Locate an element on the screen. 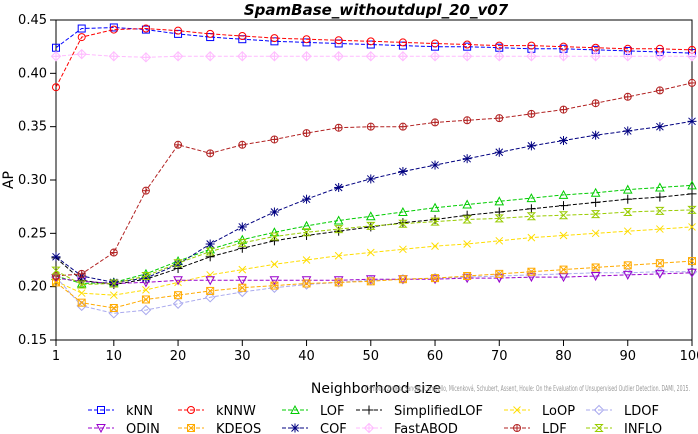 This screenshot has width=698, height=434. legend-marker-ldof is located at coordinates (599, 410).